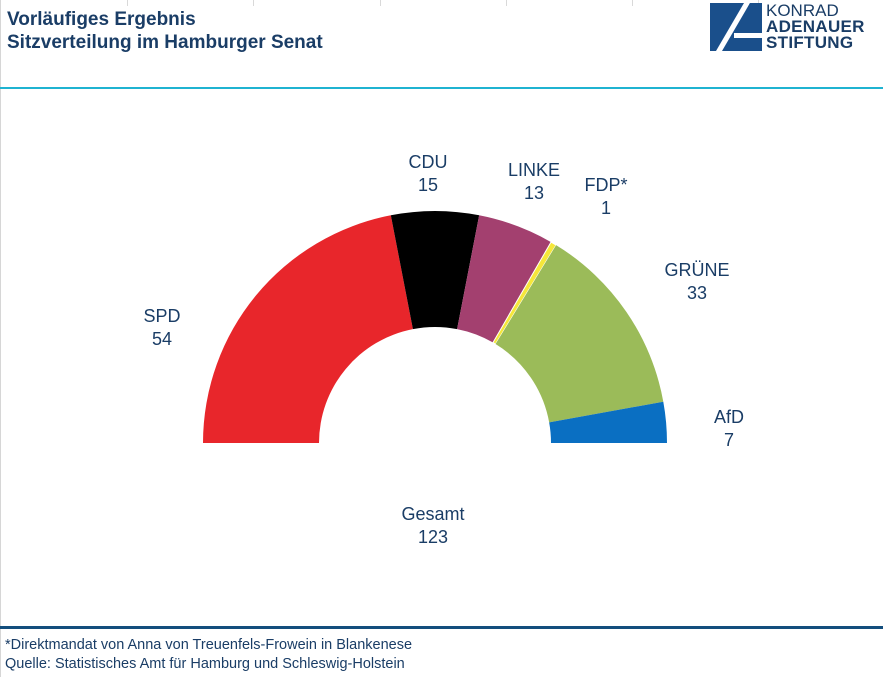 Image resolution: width=883 pixels, height=677 pixels. I want to click on kas-logo: KONRAD ADENAUER STIFTUNG, so click(795, 27).